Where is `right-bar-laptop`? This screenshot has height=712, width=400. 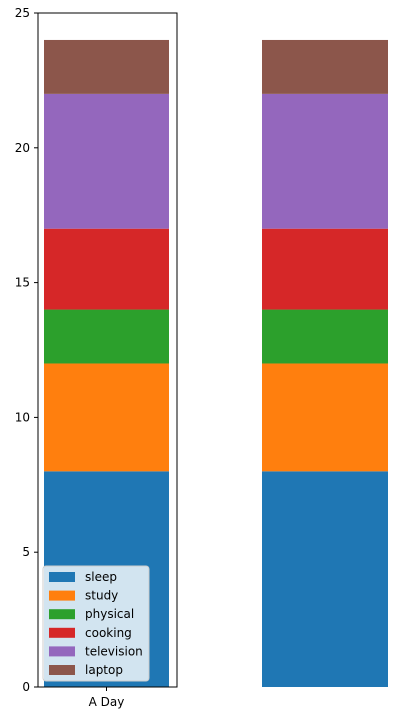
right-bar-laptop is located at coordinates (325, 66).